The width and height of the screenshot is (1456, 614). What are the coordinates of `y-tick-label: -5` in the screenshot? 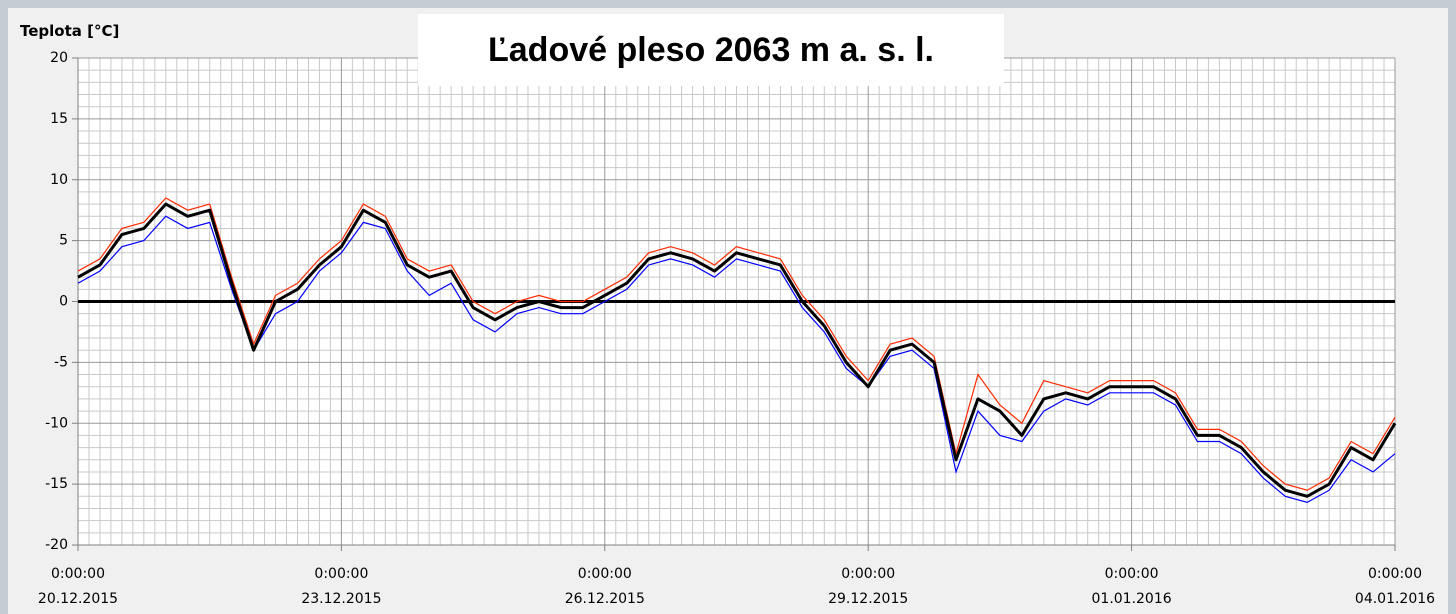 It's located at (61, 362).